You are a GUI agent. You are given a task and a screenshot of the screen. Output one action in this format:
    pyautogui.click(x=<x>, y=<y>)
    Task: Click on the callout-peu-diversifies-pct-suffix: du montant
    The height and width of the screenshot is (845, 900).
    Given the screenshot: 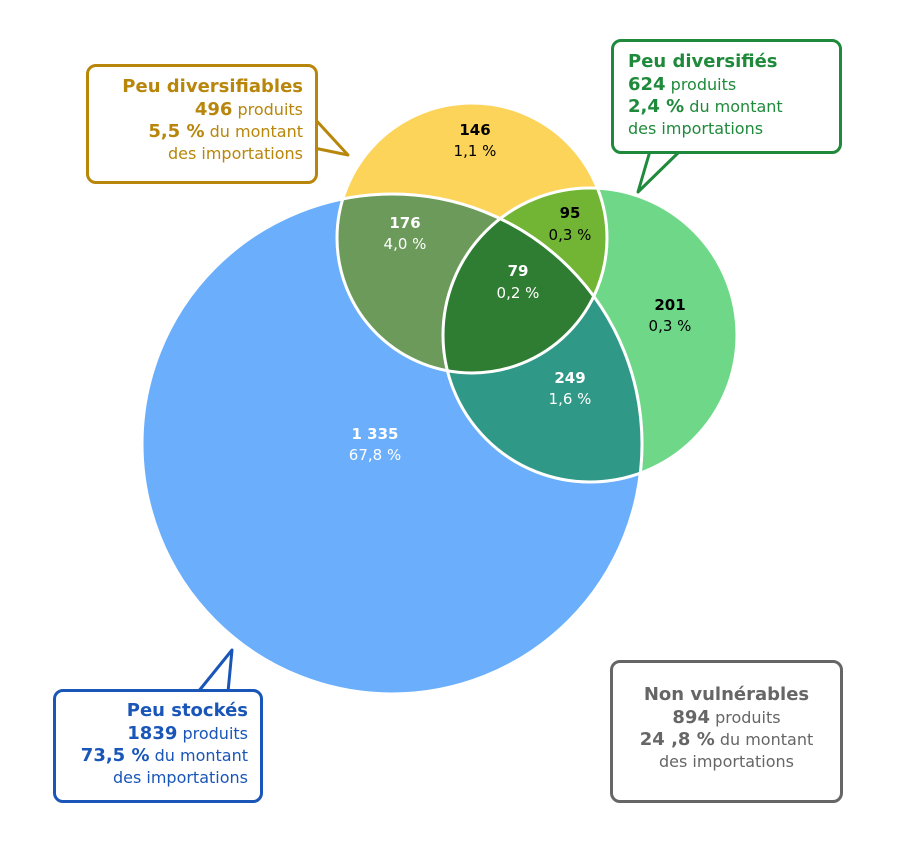 What is the action you would take?
    pyautogui.click(x=733, y=106)
    